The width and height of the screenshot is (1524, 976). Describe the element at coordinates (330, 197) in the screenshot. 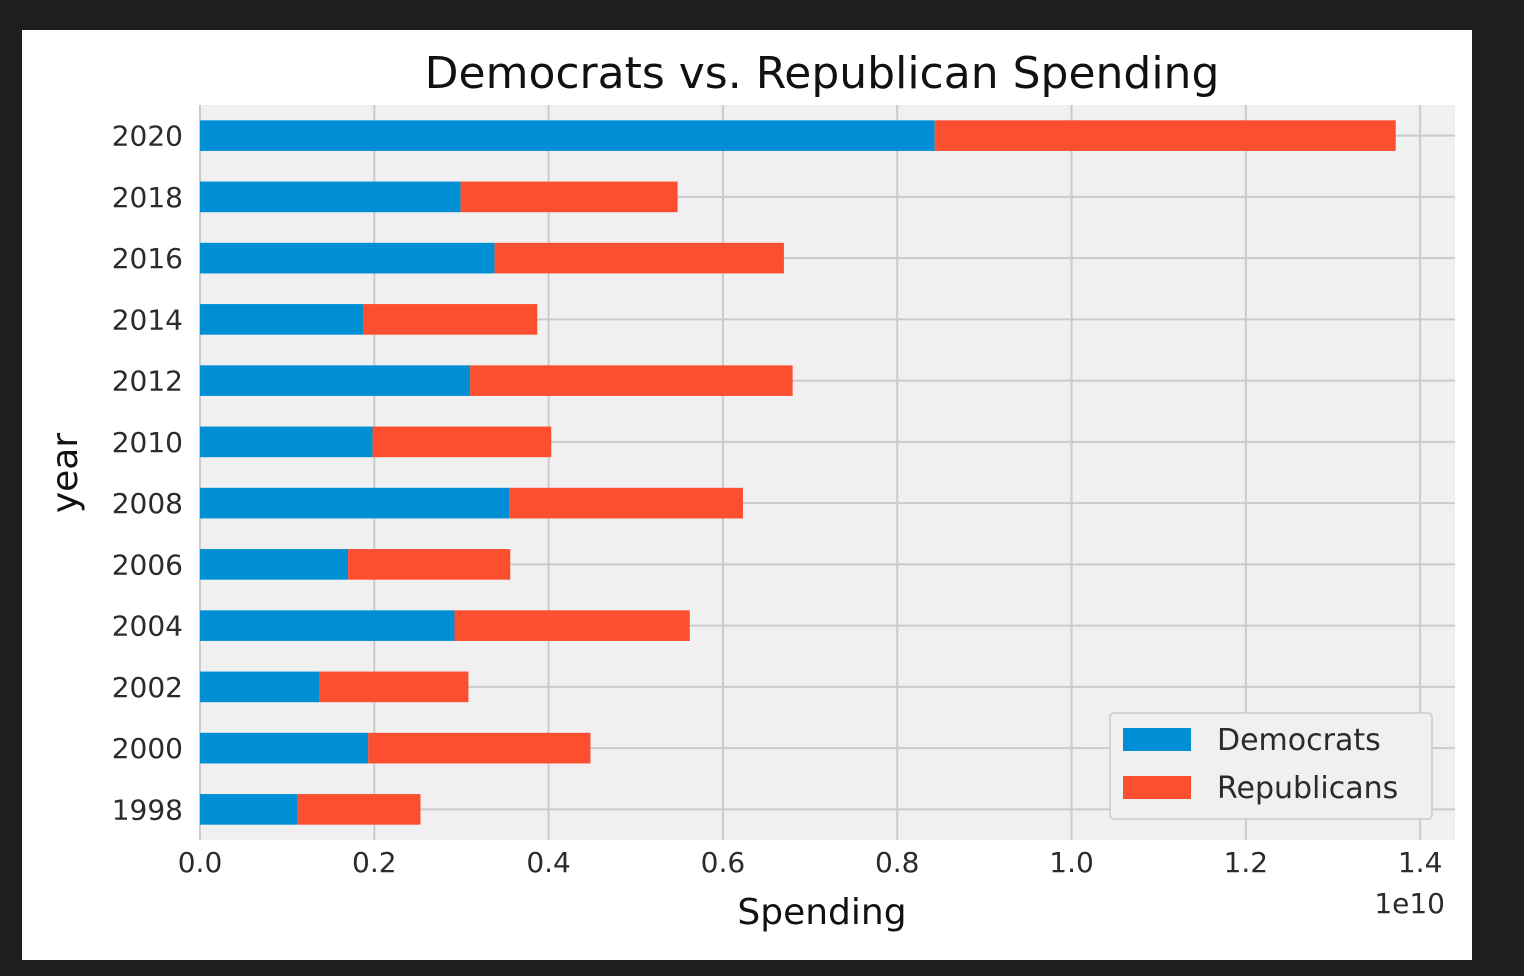

I see `bar-democrats-2018` at that location.